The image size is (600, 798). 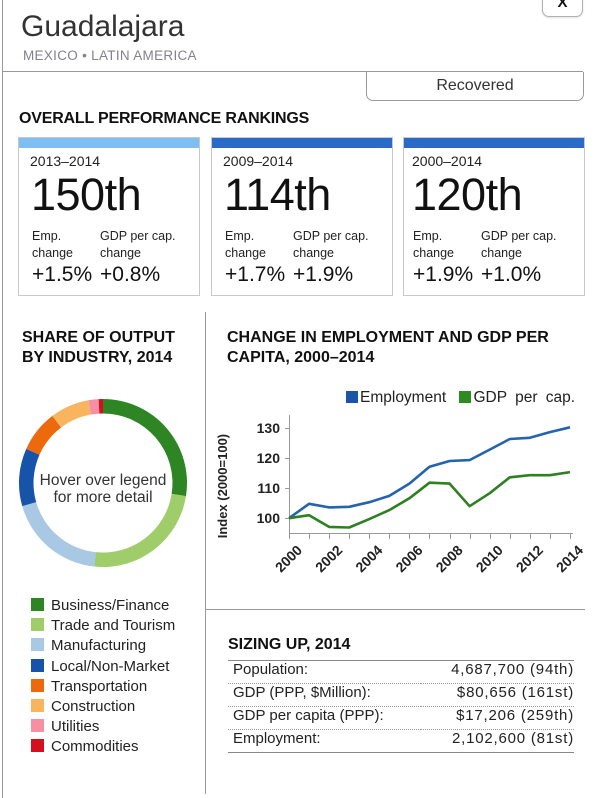 What do you see at coordinates (269, 458) in the screenshot?
I see `svg-text: 120` at bounding box center [269, 458].